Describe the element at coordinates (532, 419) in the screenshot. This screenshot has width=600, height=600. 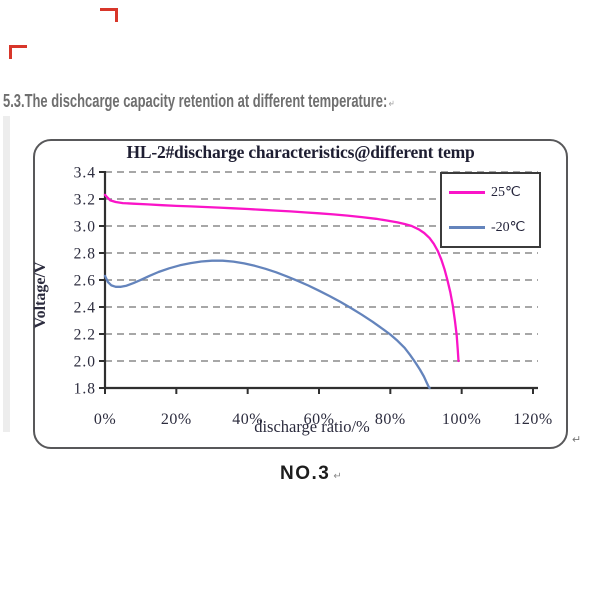
I see `x-tick-label: 120%` at that location.